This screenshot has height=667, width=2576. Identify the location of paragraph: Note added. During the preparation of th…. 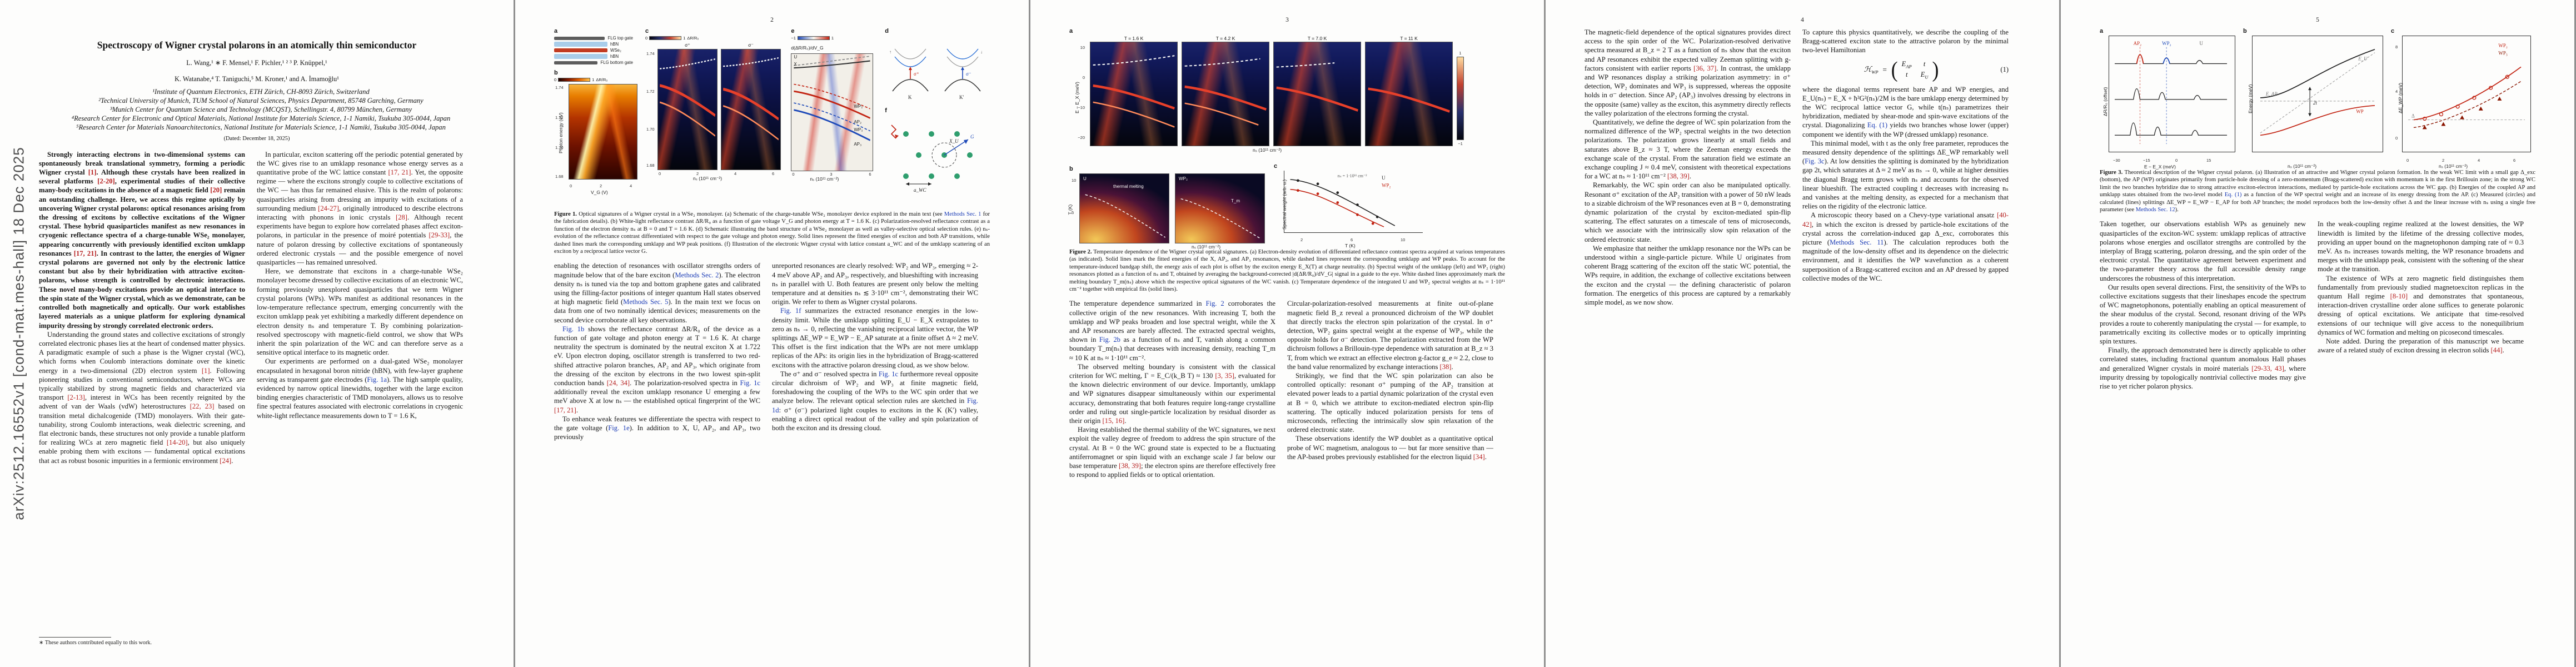
(2421, 346).